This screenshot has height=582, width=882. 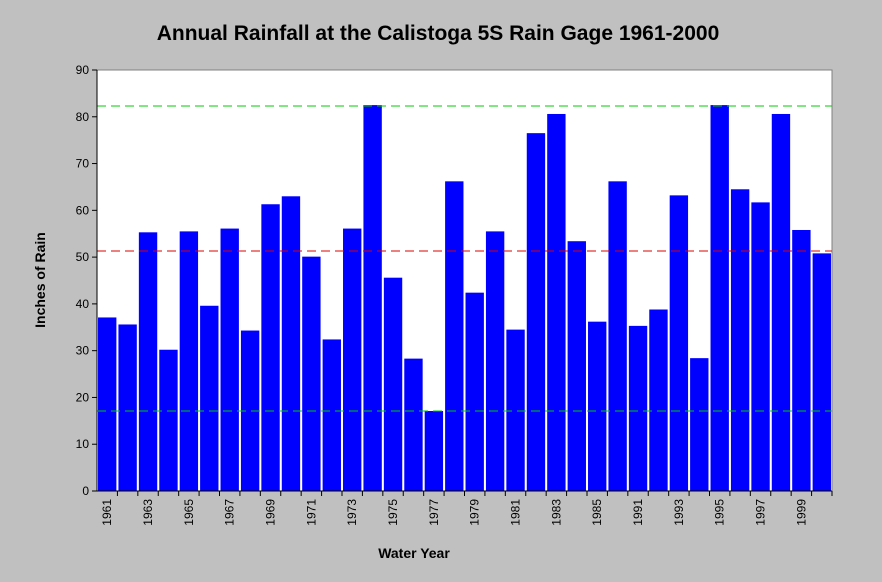 I want to click on x-tick-label: 1995, so click(x=720, y=512).